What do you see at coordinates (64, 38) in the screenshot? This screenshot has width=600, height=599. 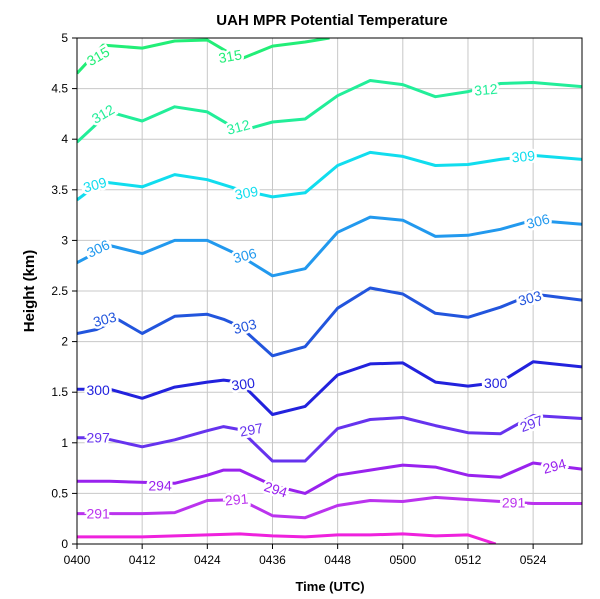 I see `y-tick-label: 5` at bounding box center [64, 38].